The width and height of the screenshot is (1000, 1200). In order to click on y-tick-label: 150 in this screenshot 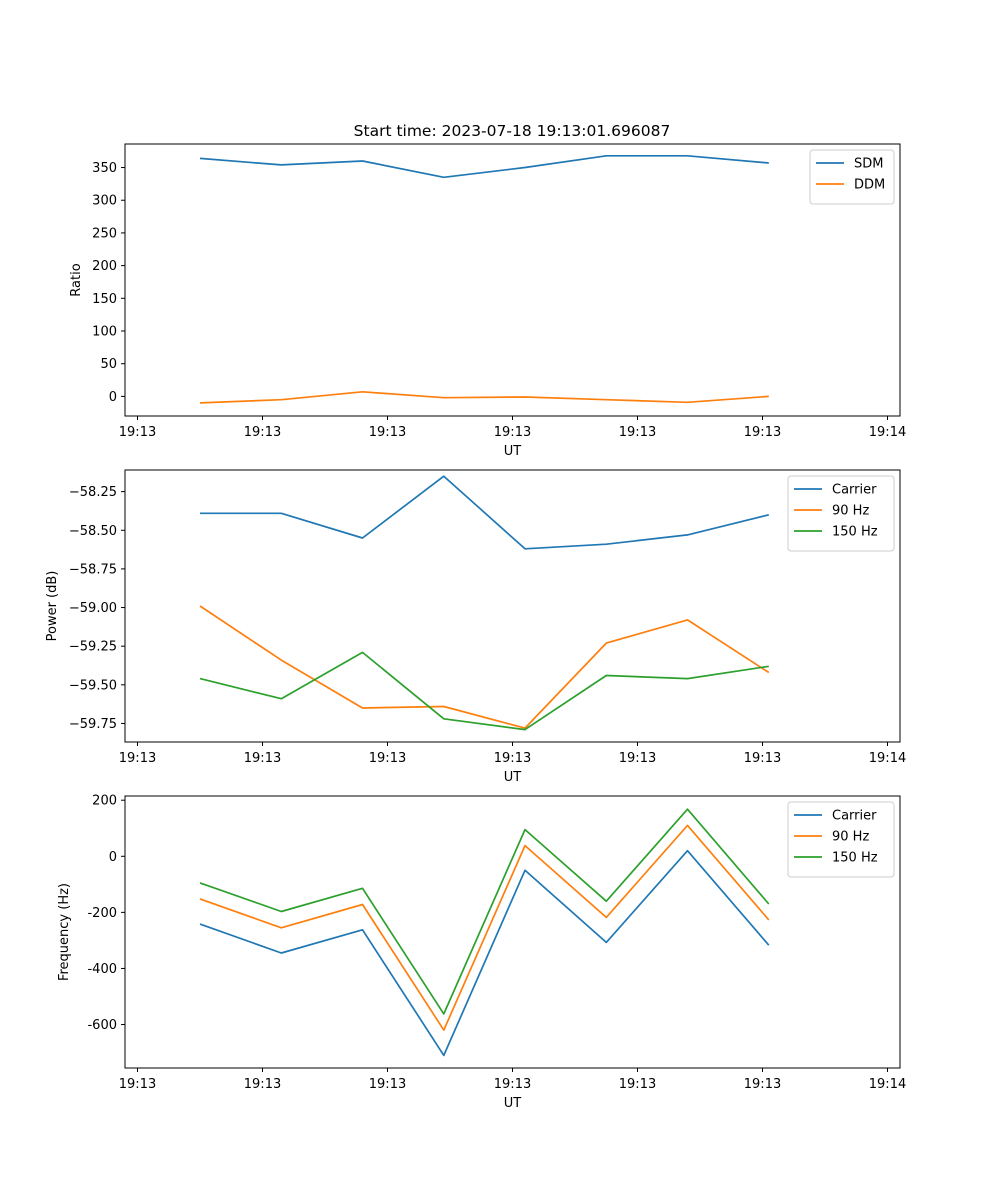, I will do `click(104, 299)`.